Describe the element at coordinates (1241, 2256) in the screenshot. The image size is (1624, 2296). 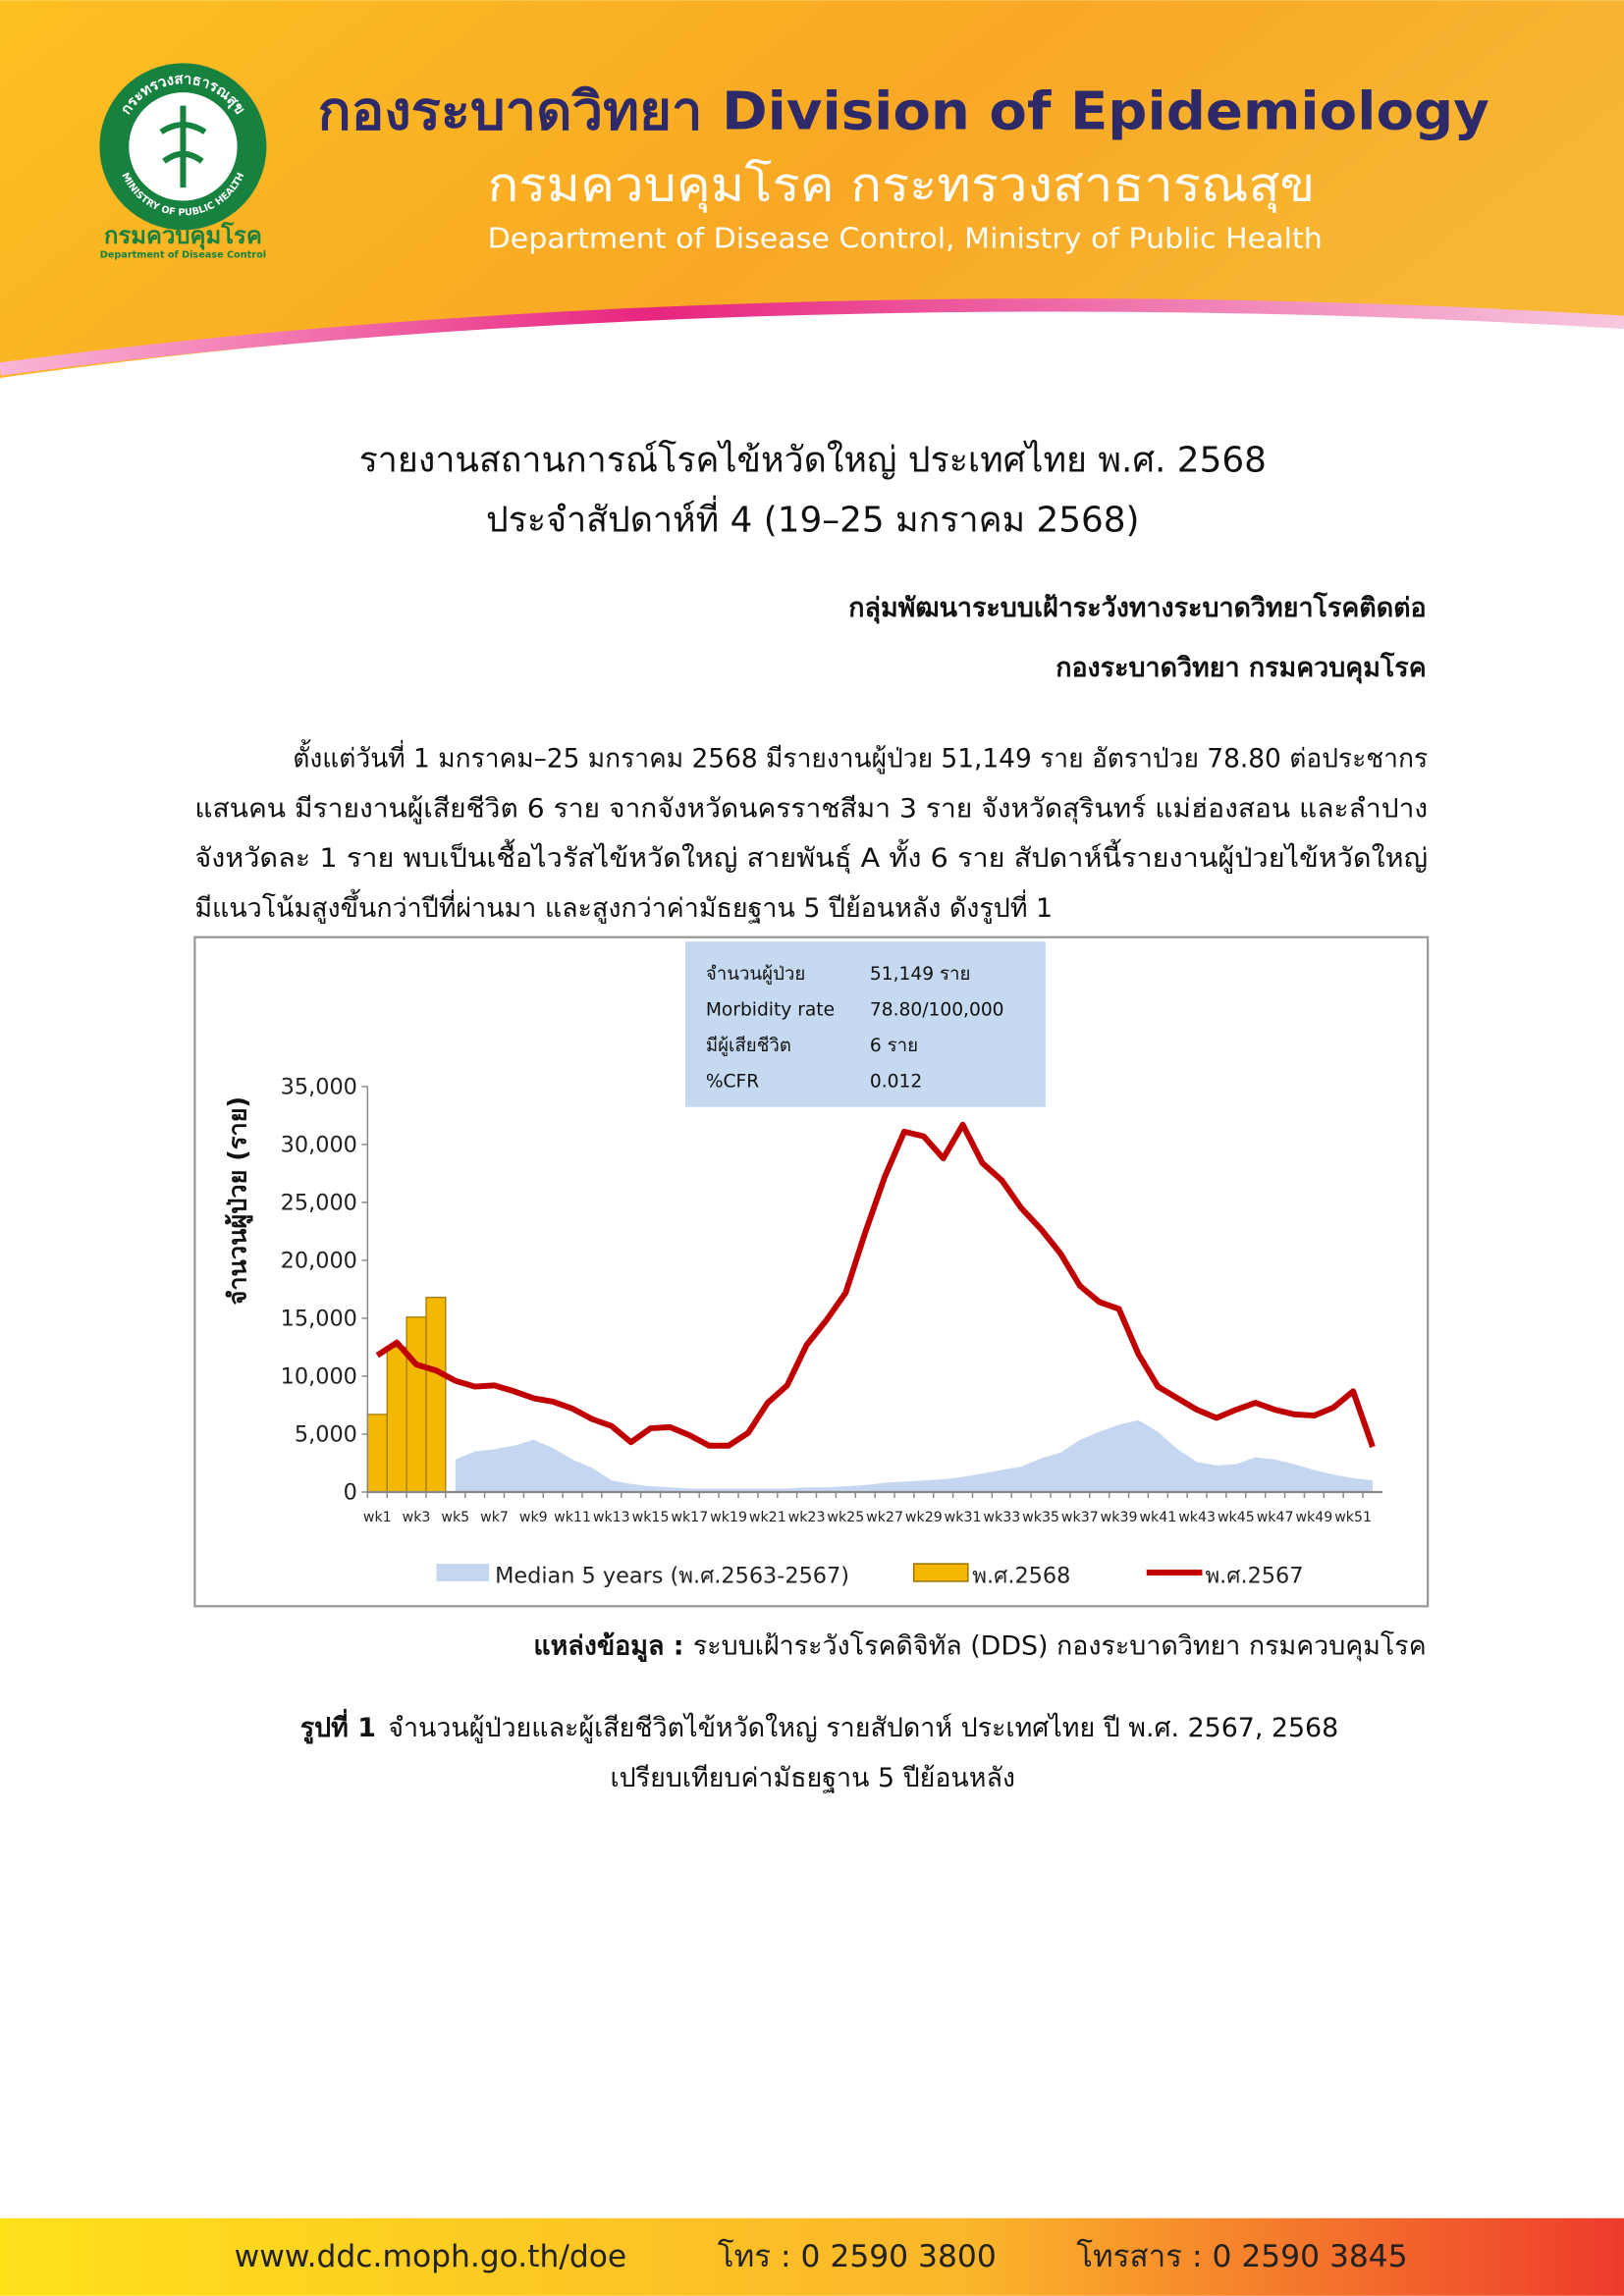
I see `footer-fax: โทรสาร : 0 2590 3845` at that location.